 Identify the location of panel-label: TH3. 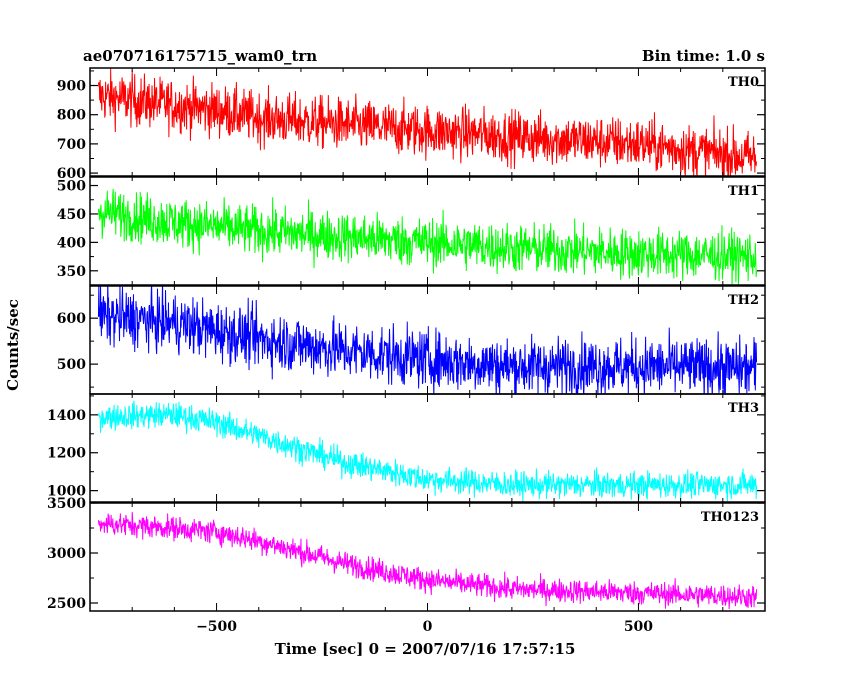
(743, 408).